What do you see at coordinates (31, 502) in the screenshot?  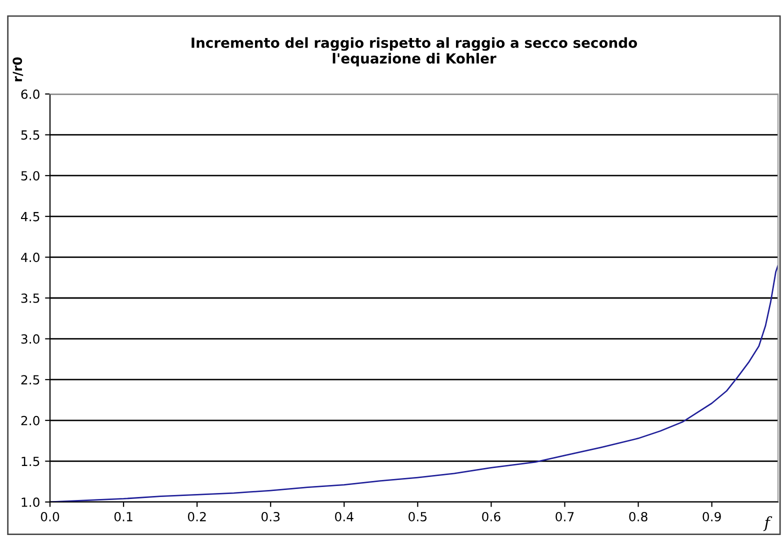 I see `y-tick-label: 1.0` at bounding box center [31, 502].